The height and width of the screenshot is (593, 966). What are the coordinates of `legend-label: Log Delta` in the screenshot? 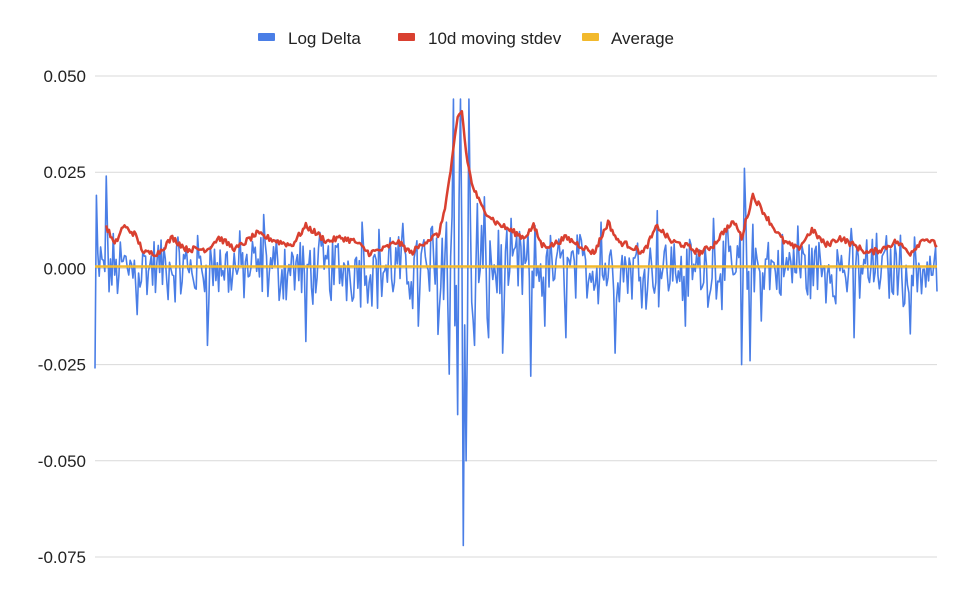 It's located at (324, 38).